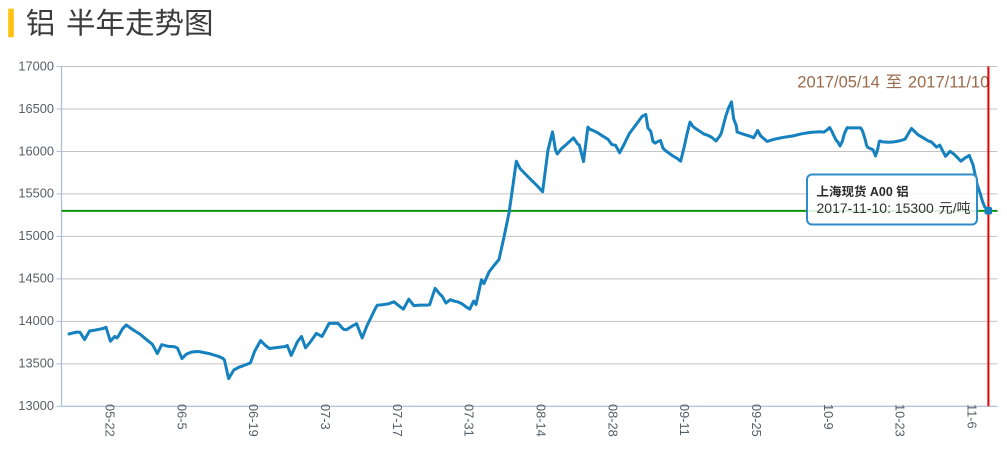 The height and width of the screenshot is (455, 1007). Describe the element at coordinates (948, 83) in the screenshot. I see `svg-text: 2017/11/10` at that location.